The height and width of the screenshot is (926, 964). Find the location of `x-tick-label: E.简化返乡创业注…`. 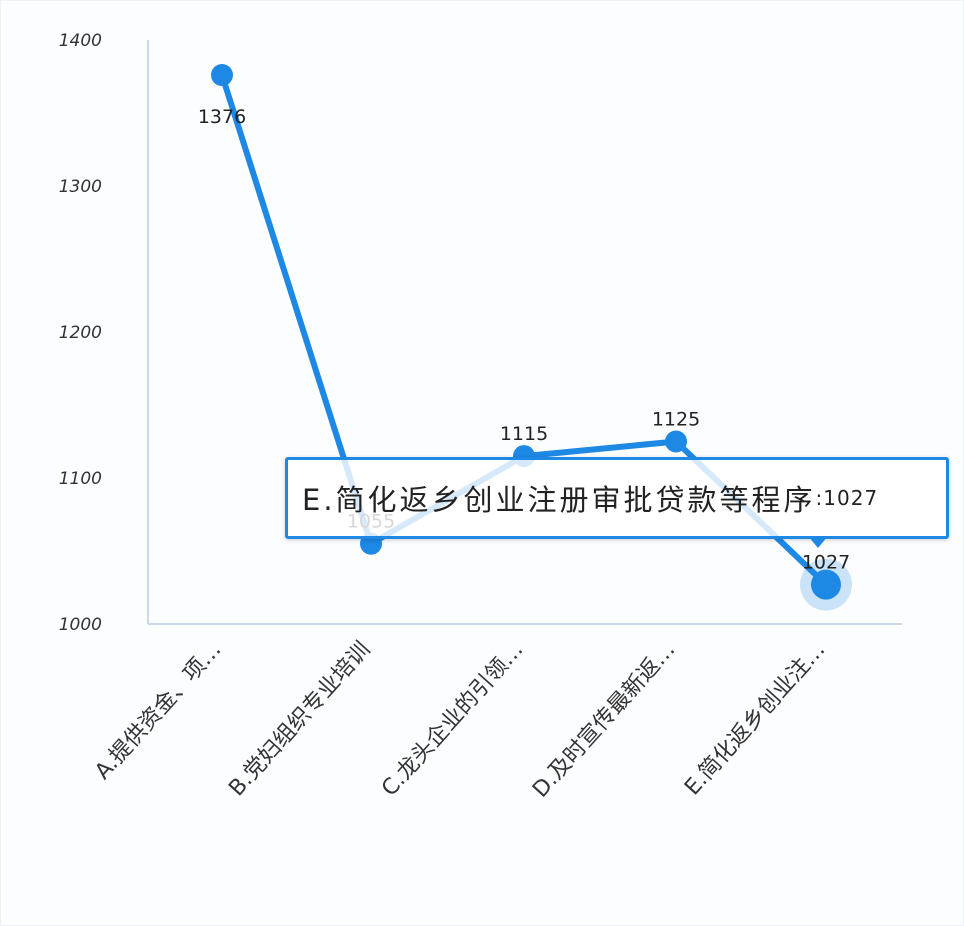

x-tick-label: E.简化返乡创业注… is located at coordinates (755, 718).